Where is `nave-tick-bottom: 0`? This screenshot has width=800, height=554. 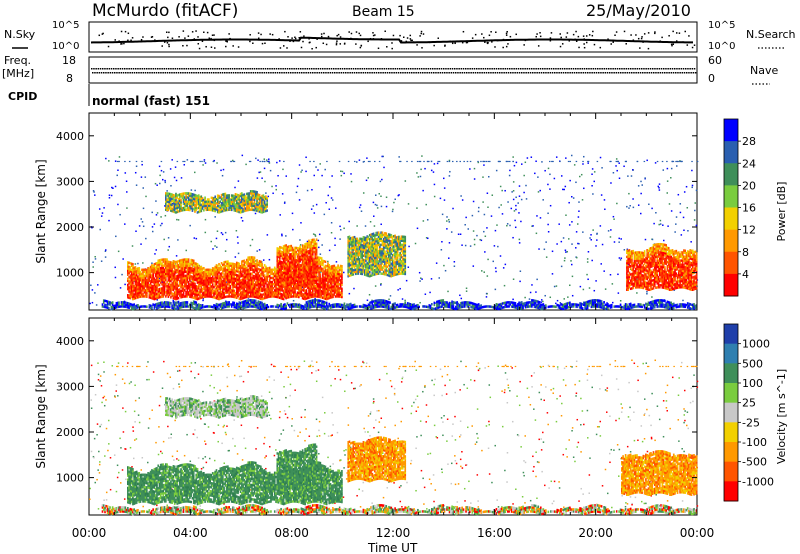 nave-tick-bottom: 0 is located at coordinates (711, 78).